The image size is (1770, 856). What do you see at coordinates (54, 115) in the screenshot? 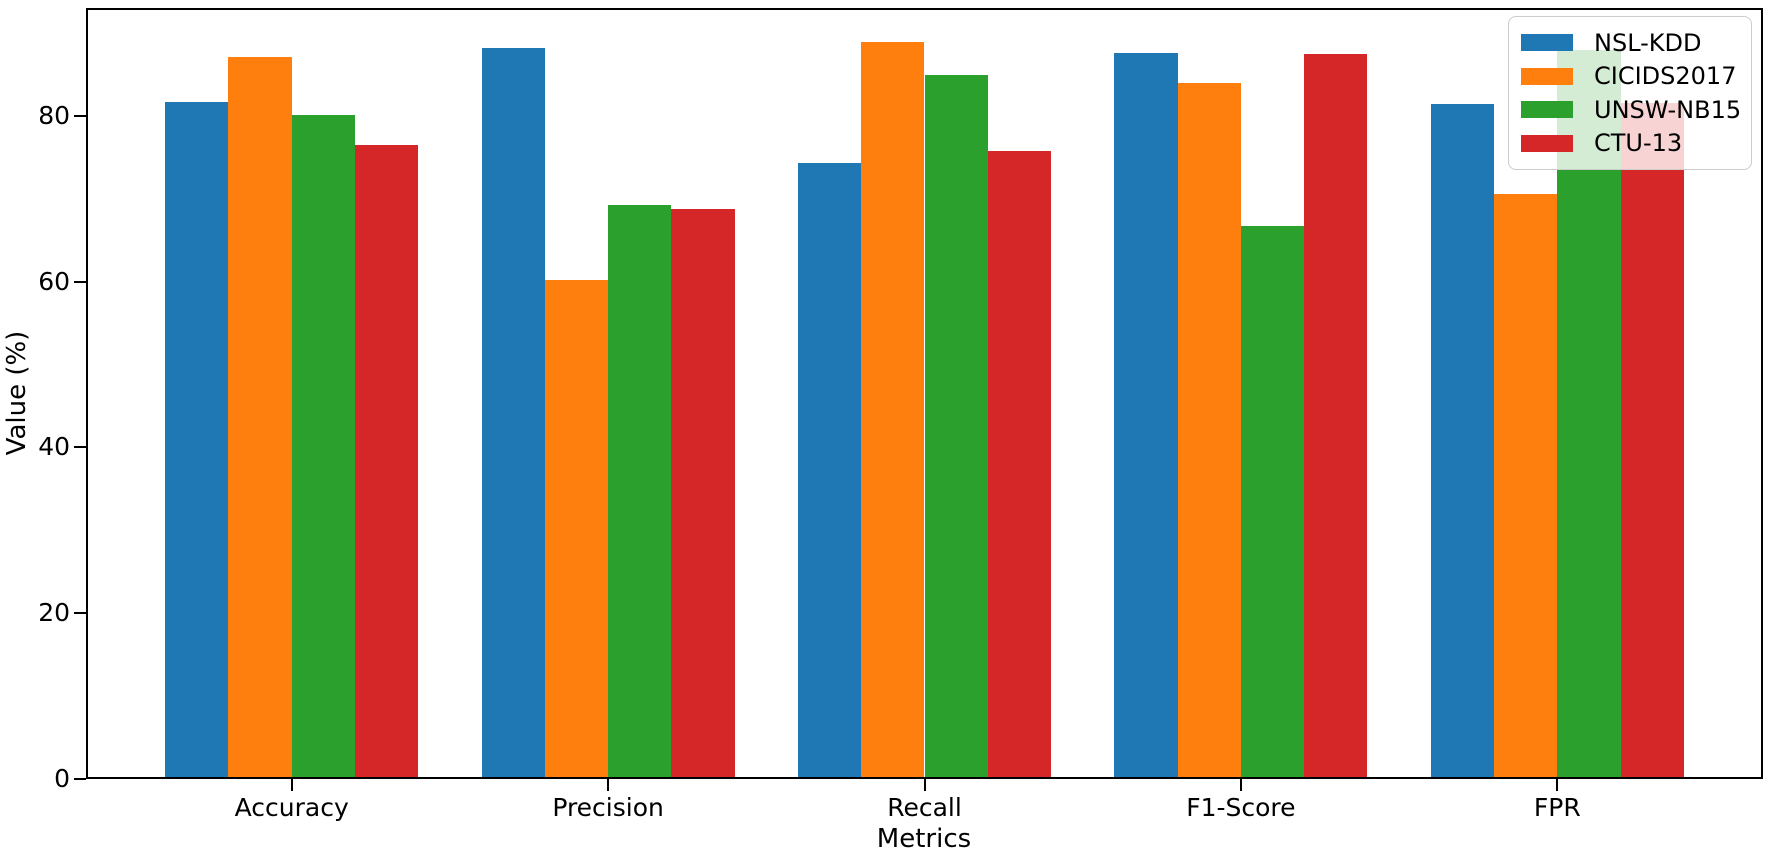
I see `y-tick-label: 80` at bounding box center [54, 115].